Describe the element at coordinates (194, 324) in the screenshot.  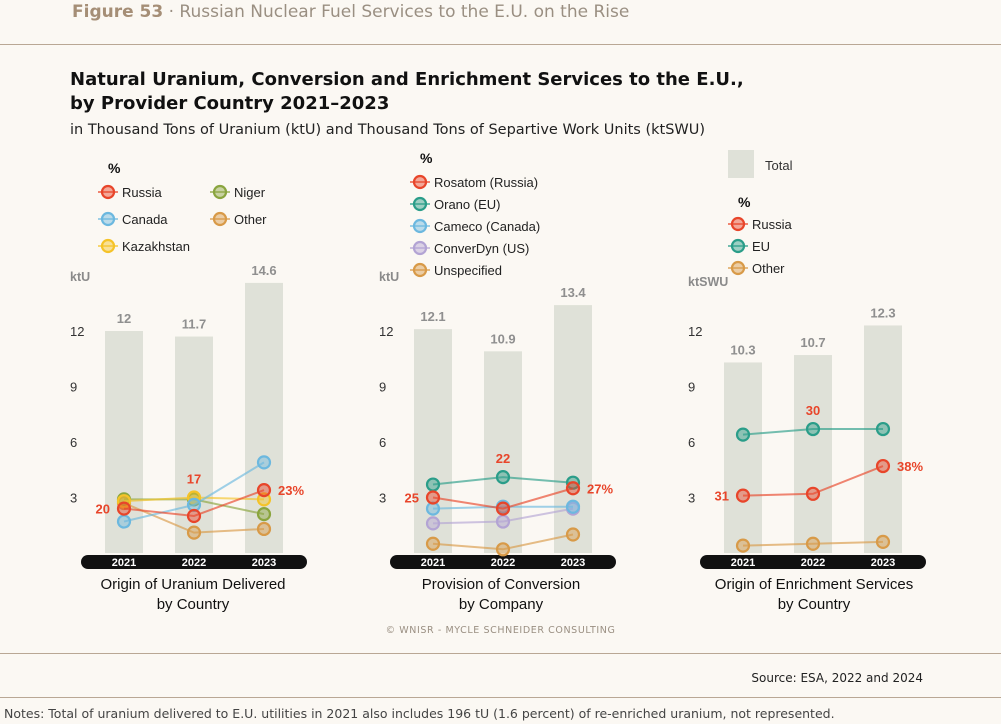
I see `total-value-label: 11.7` at that location.